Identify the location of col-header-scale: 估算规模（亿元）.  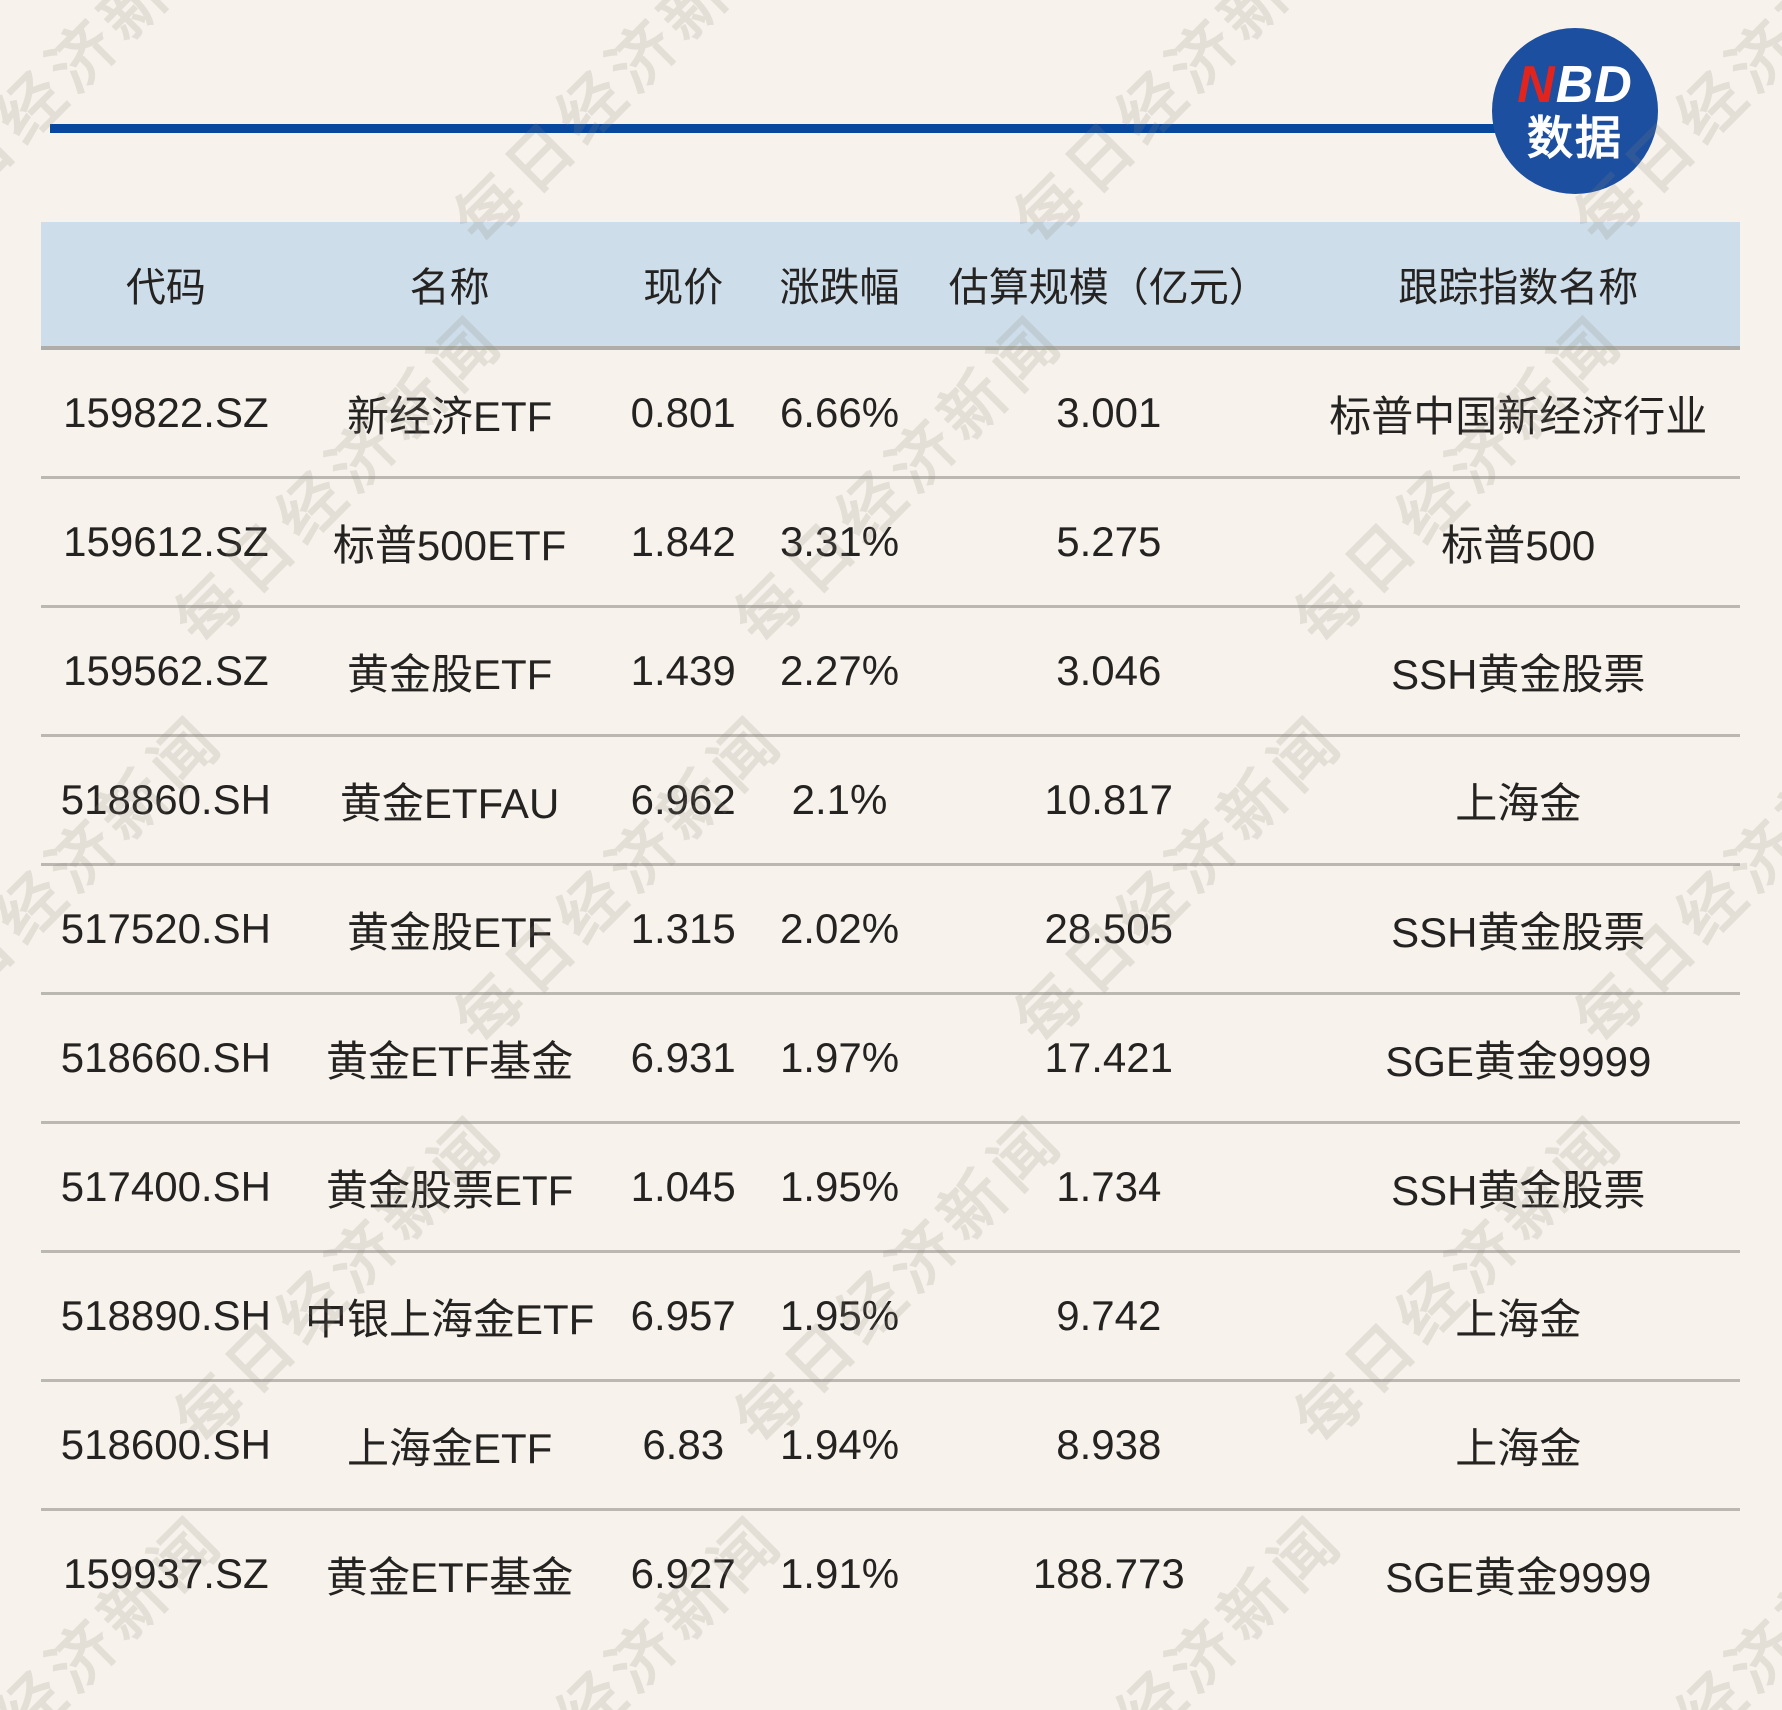
(1109, 286).